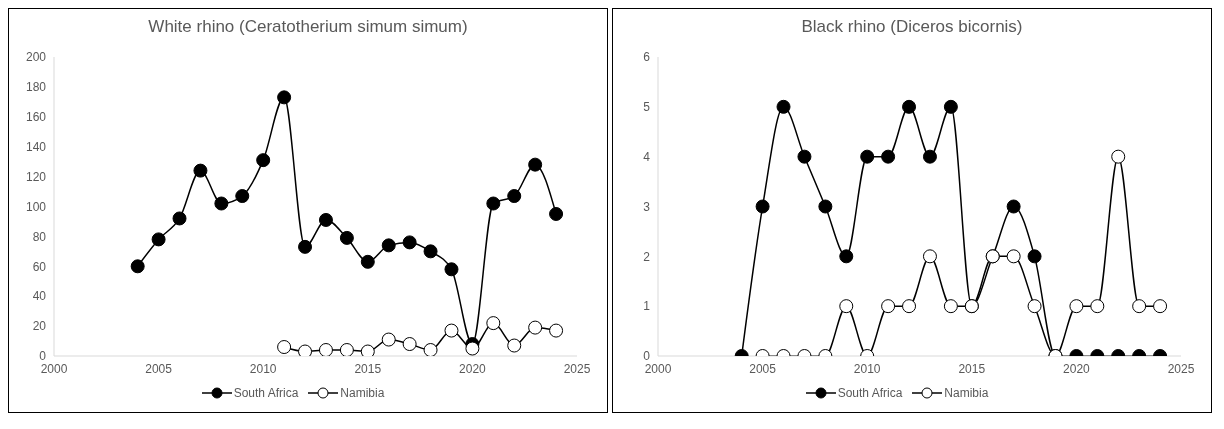 This screenshot has height=429, width=1224. I want to click on y-tick-label: 6, so click(647, 57).